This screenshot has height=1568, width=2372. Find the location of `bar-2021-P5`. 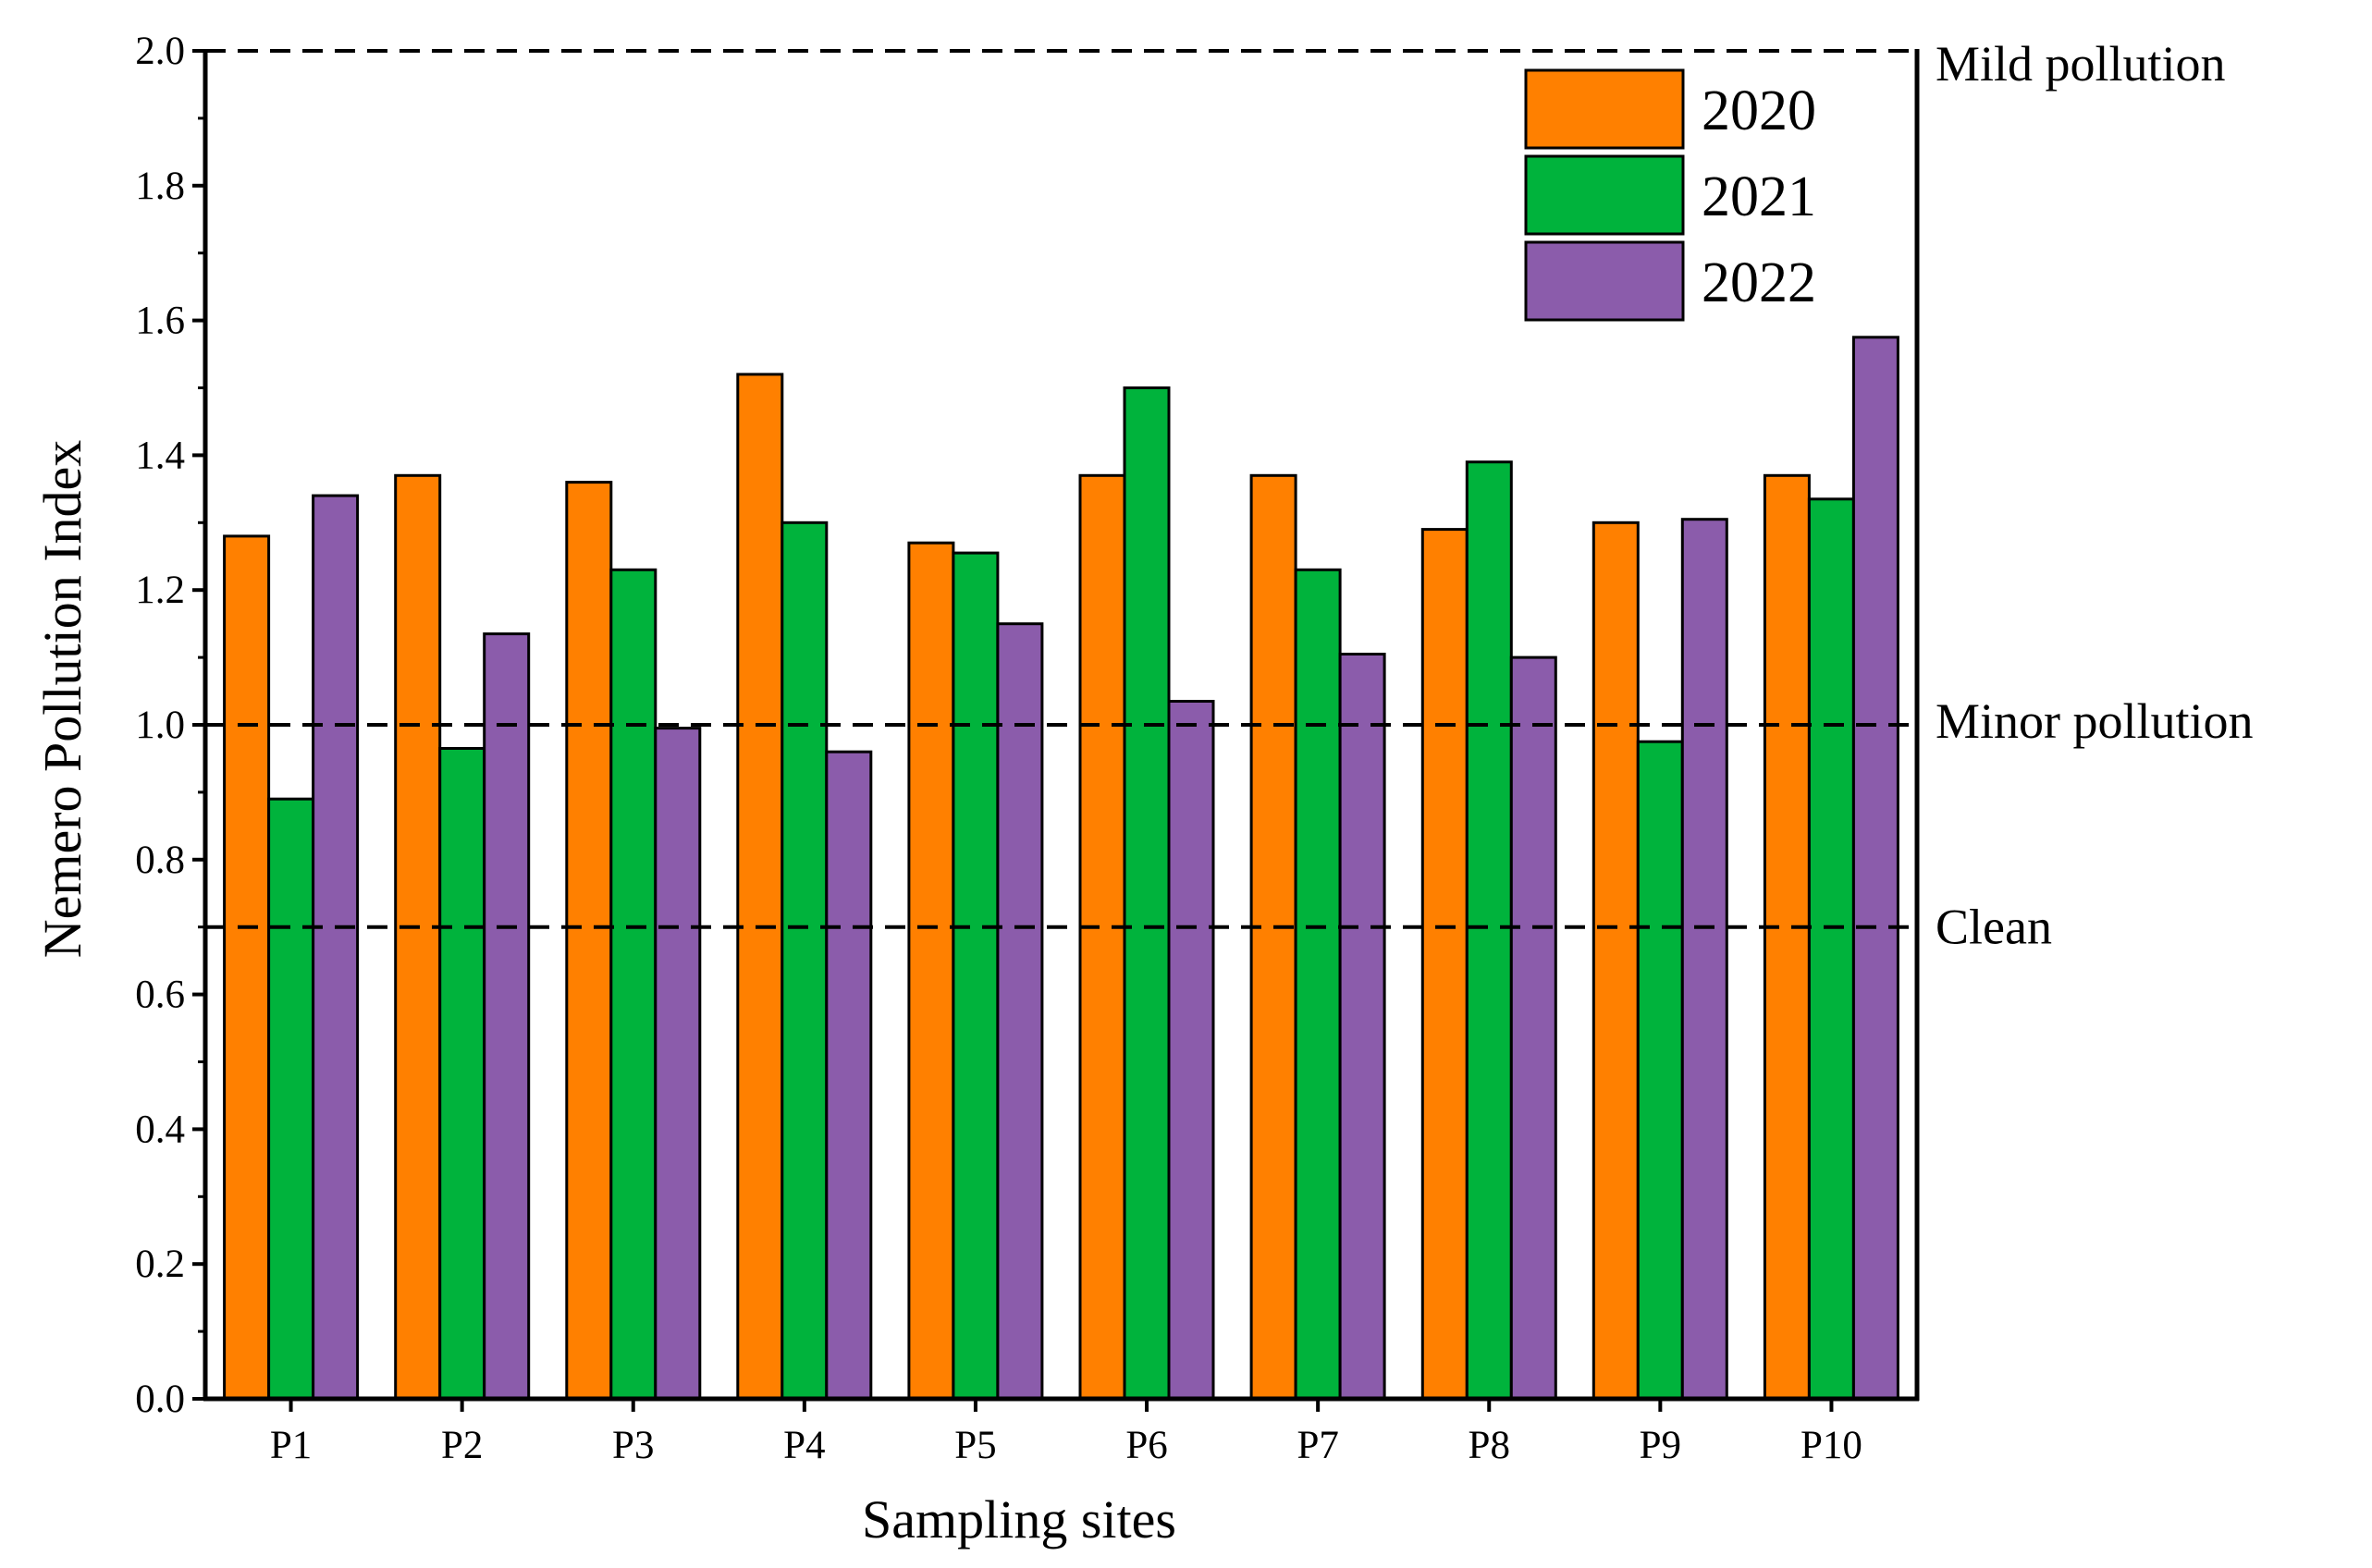

bar-2021-P5 is located at coordinates (976, 976).